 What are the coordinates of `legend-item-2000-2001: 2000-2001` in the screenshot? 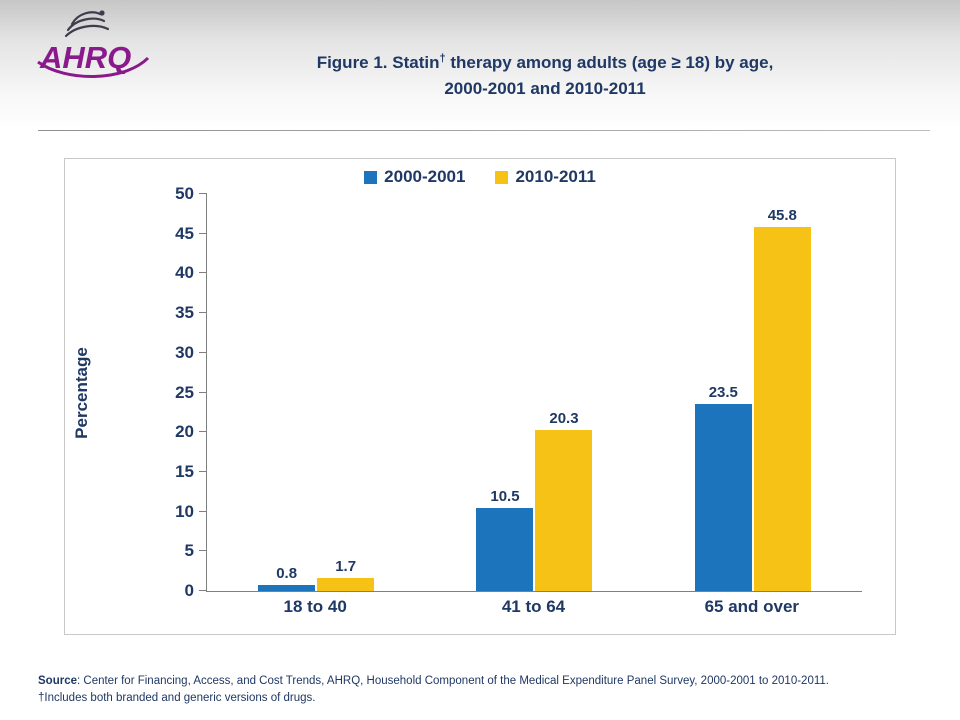 It's located at (414, 177).